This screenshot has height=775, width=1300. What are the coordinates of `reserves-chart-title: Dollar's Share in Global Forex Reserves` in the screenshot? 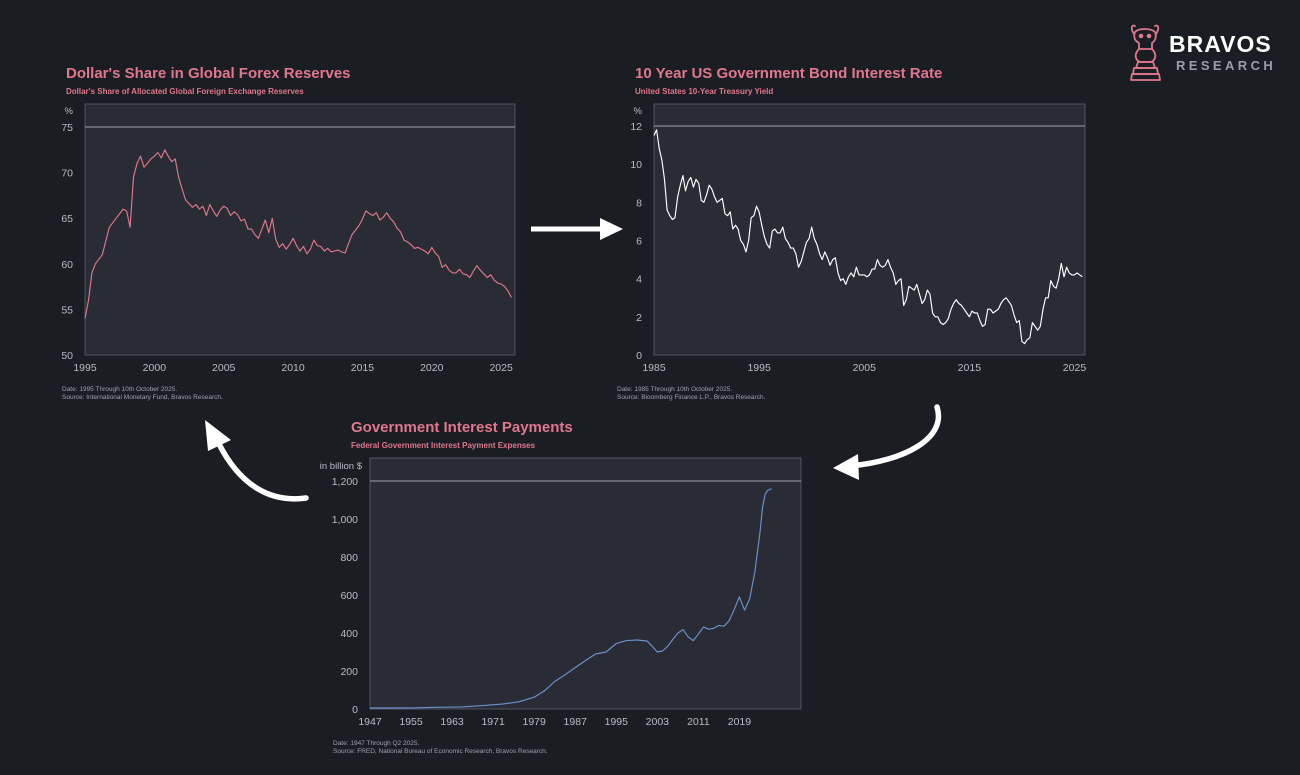 It's located at (208, 73).